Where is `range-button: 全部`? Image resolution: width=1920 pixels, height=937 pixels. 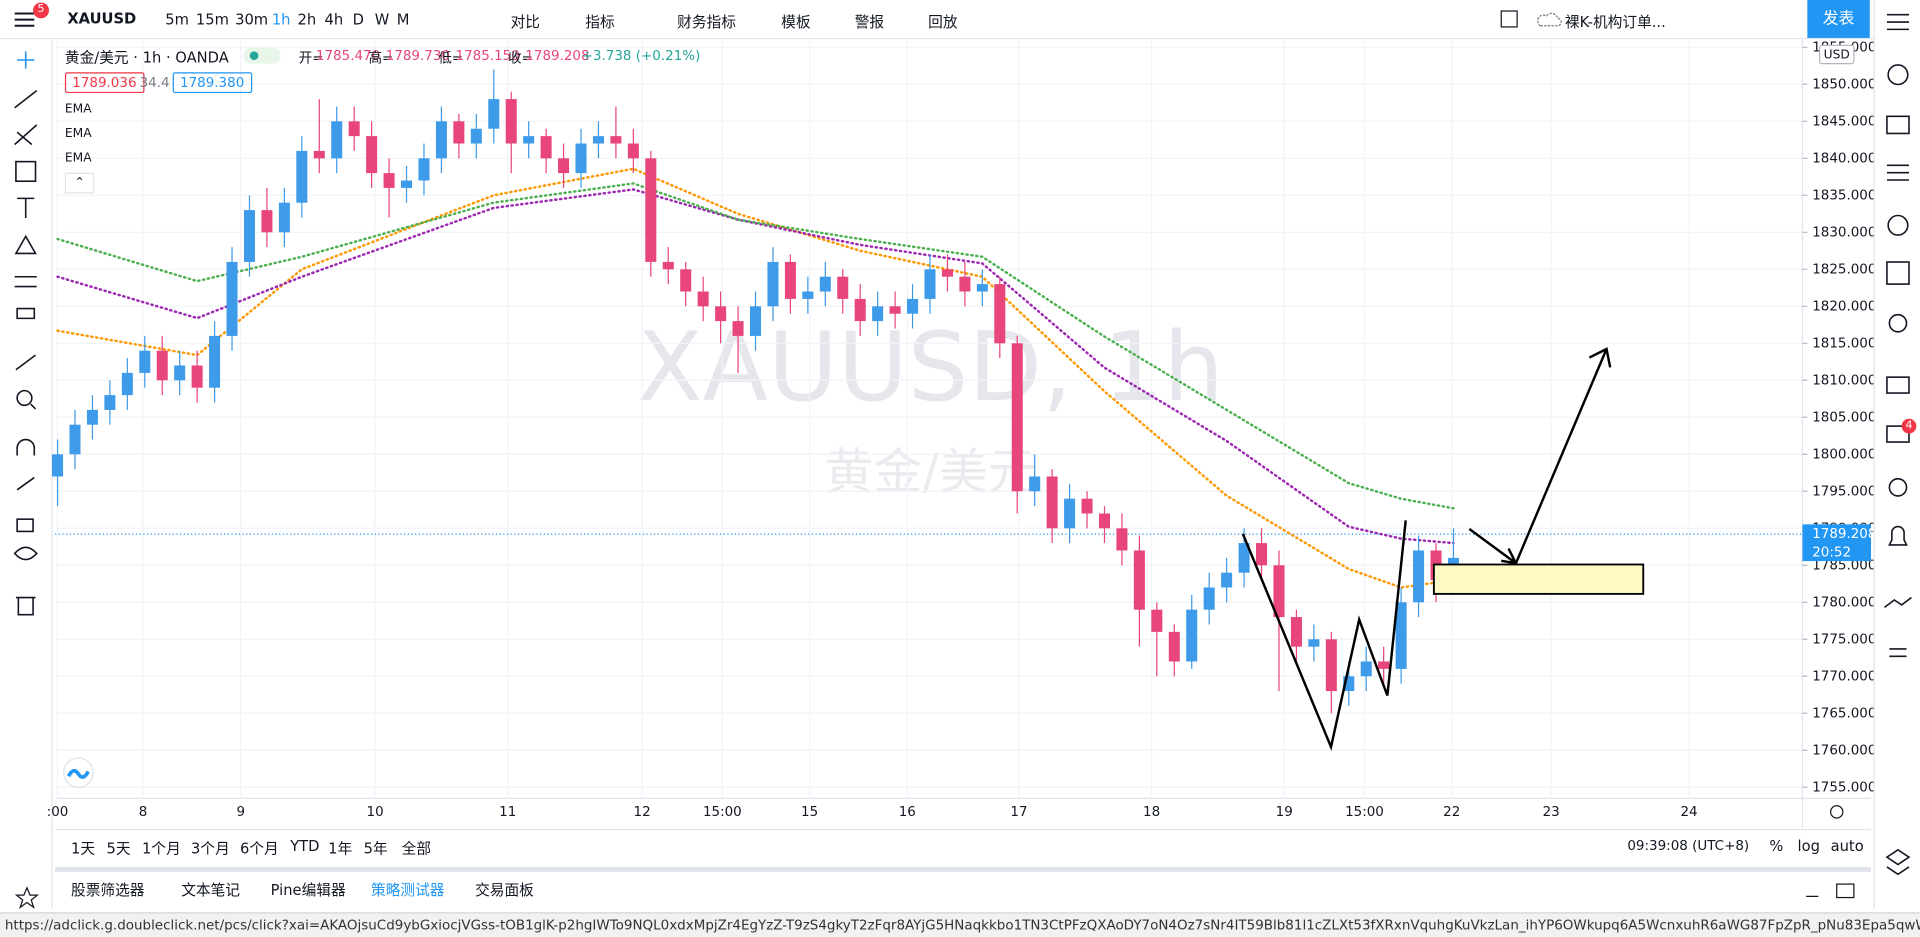 range-button: 全部 is located at coordinates (416, 849).